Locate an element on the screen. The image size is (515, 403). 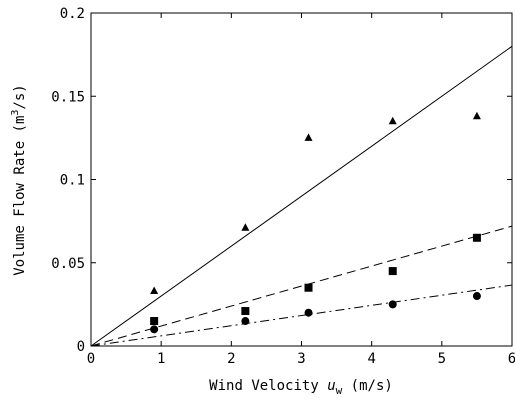
y-tick-label: 0.1 is located at coordinates (72, 181).